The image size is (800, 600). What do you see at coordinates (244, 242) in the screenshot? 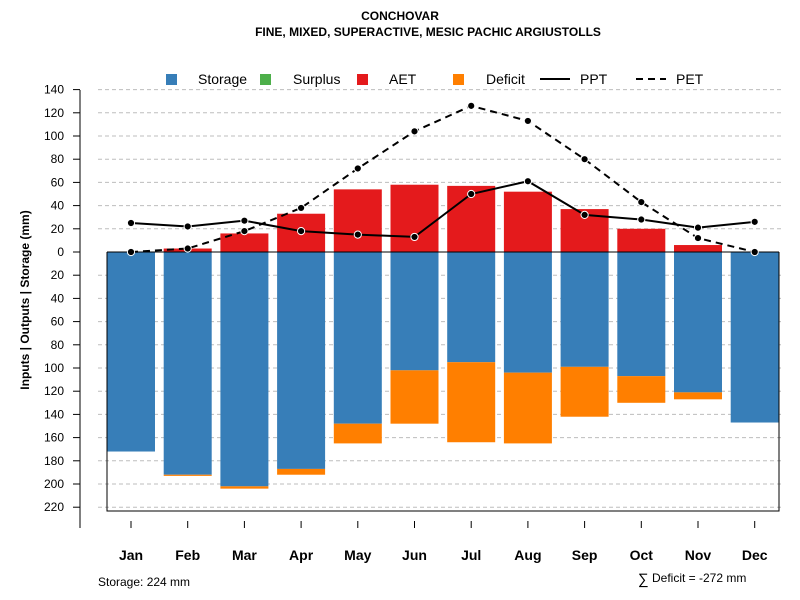
I see `bar-aet-mar` at bounding box center [244, 242].